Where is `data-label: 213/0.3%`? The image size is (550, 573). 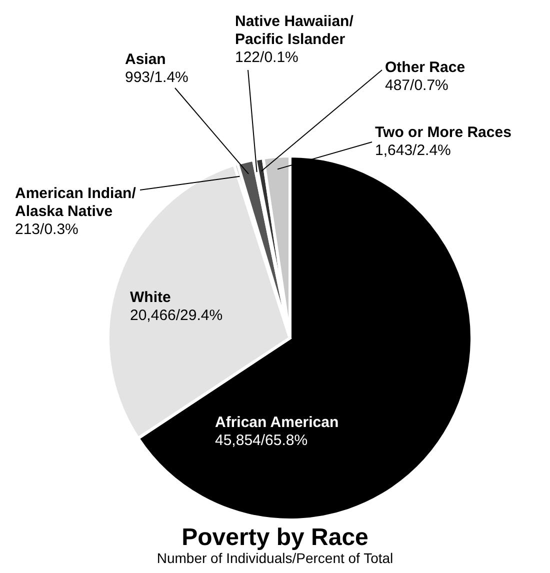
data-label: 213/0.3% is located at coordinates (46, 229).